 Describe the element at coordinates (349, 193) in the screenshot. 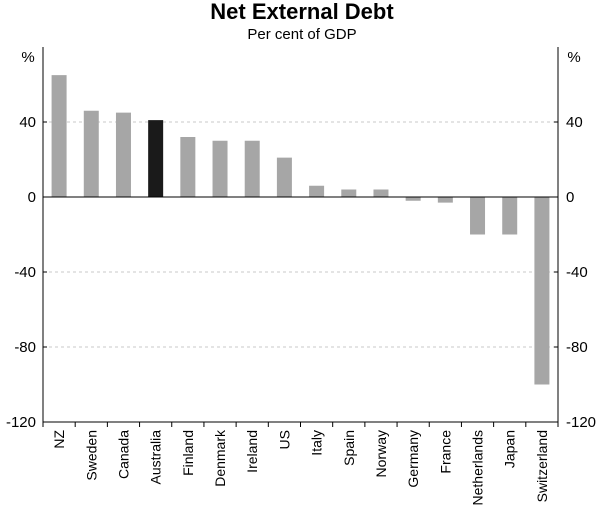

I see `bar-spain` at that location.